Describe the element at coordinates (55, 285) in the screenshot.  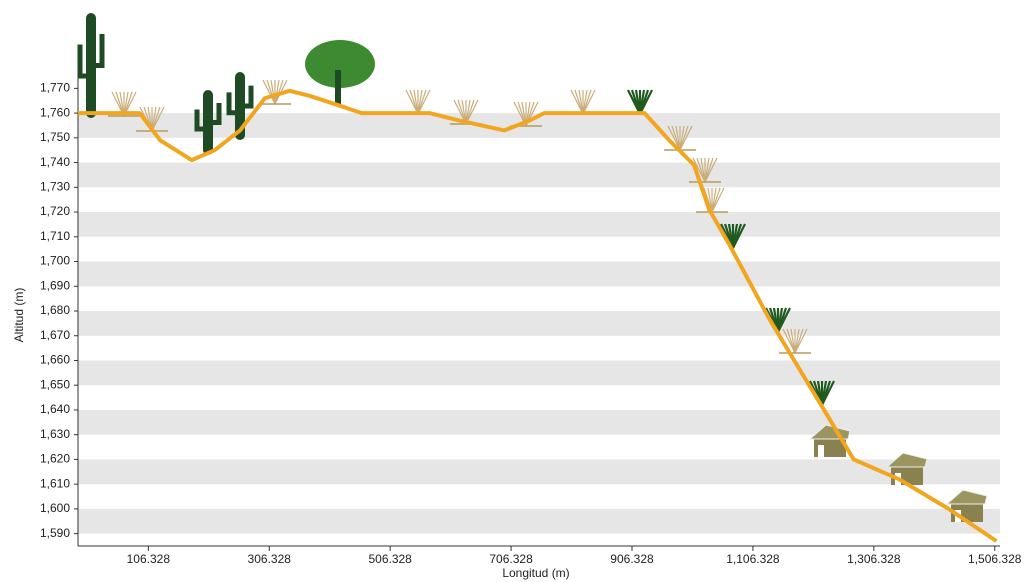
I see `y-tick-label: 1,690` at that location.